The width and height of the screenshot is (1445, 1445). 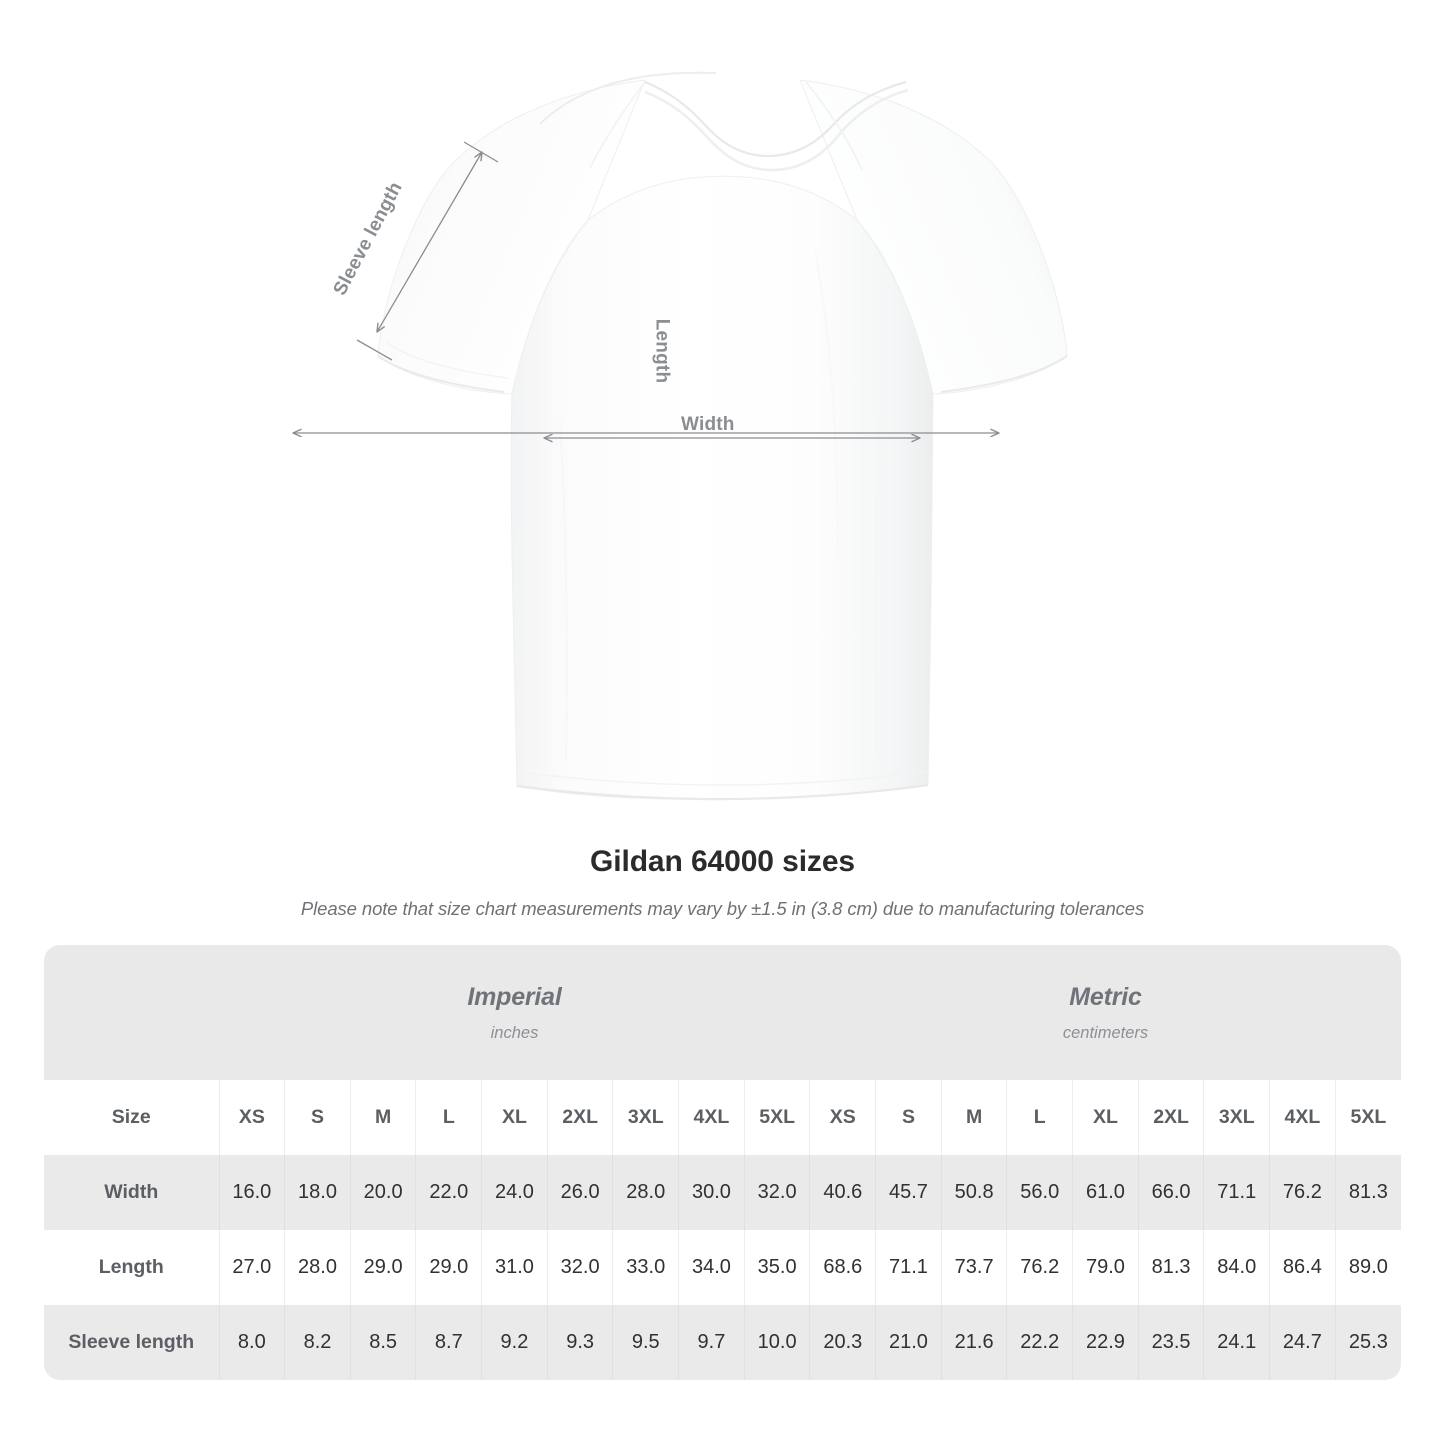 What do you see at coordinates (514, 1032) in the screenshot?
I see `imperial-sub-label: inches` at bounding box center [514, 1032].